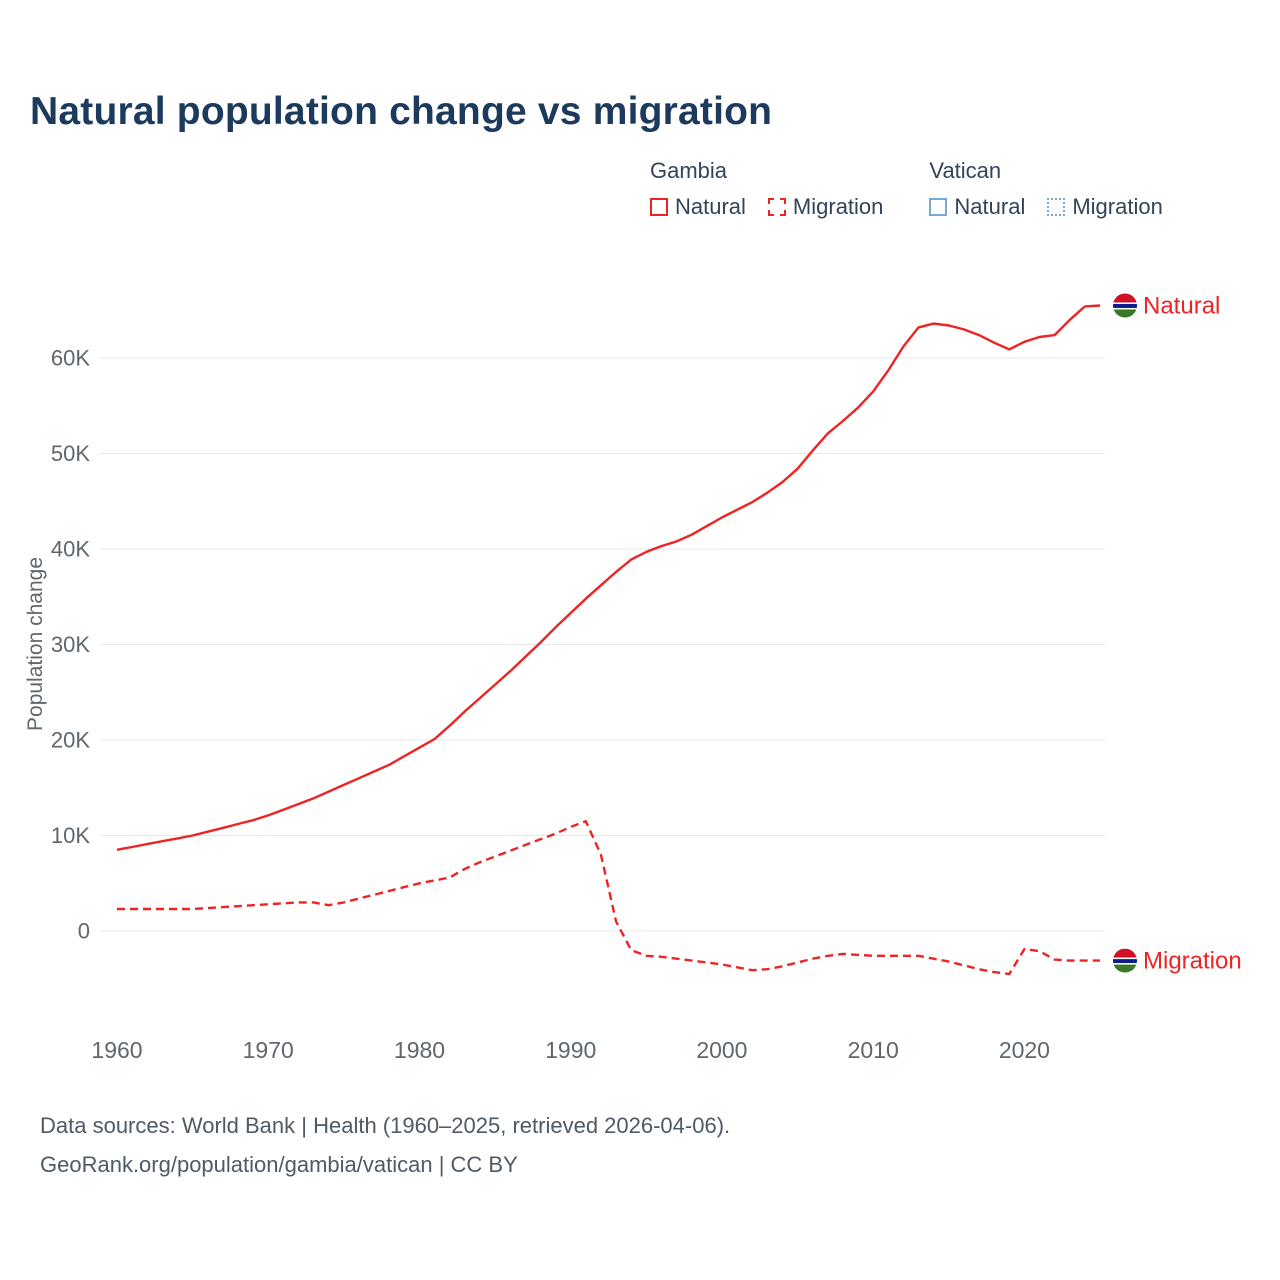  I want to click on y-tick-label: 20K, so click(70, 740).